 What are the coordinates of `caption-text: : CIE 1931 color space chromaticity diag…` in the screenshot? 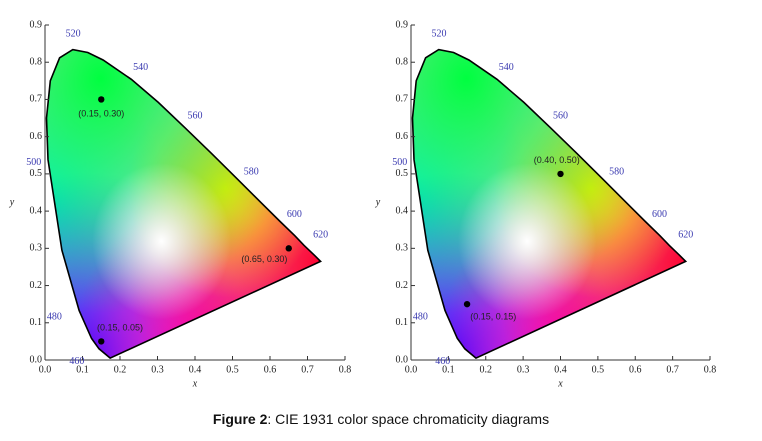 It's located at (408, 419).